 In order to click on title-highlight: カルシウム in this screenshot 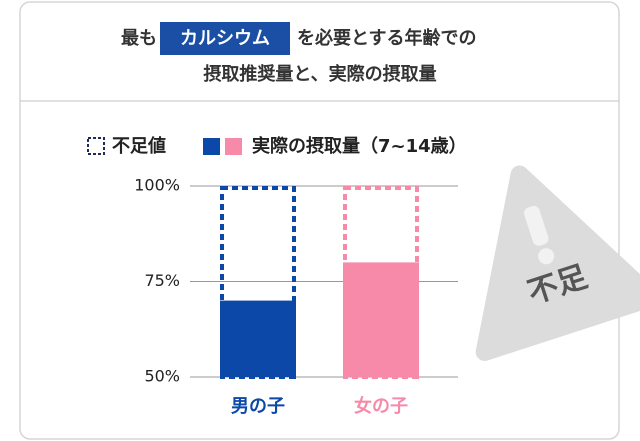, I will do `click(225, 38)`.